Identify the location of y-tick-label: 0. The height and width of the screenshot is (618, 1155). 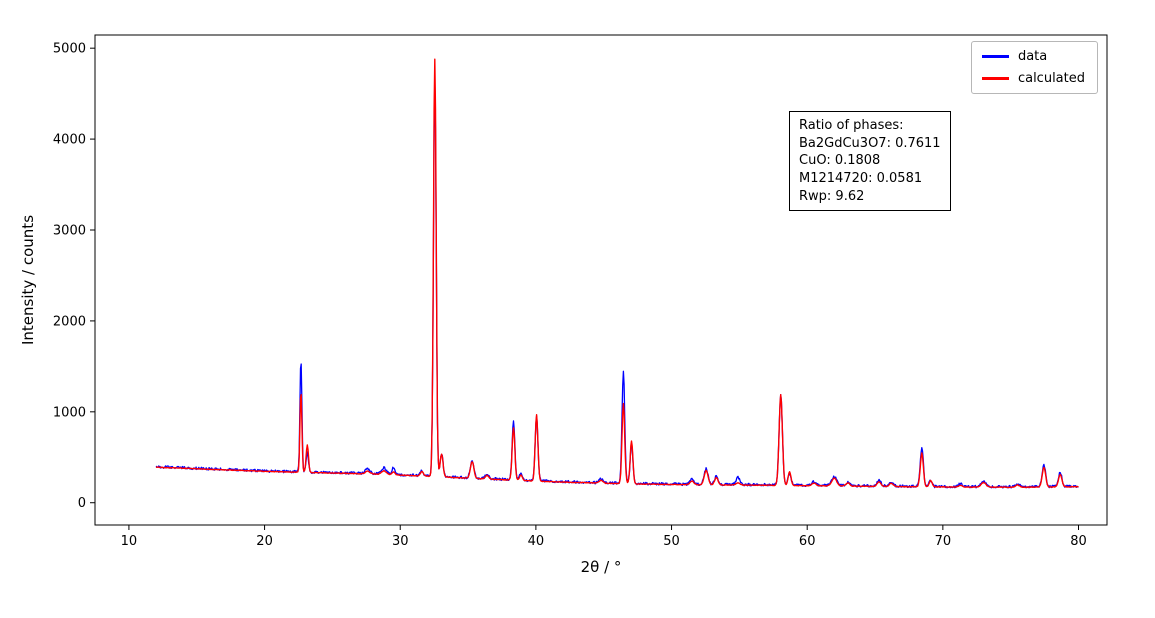
(82, 503).